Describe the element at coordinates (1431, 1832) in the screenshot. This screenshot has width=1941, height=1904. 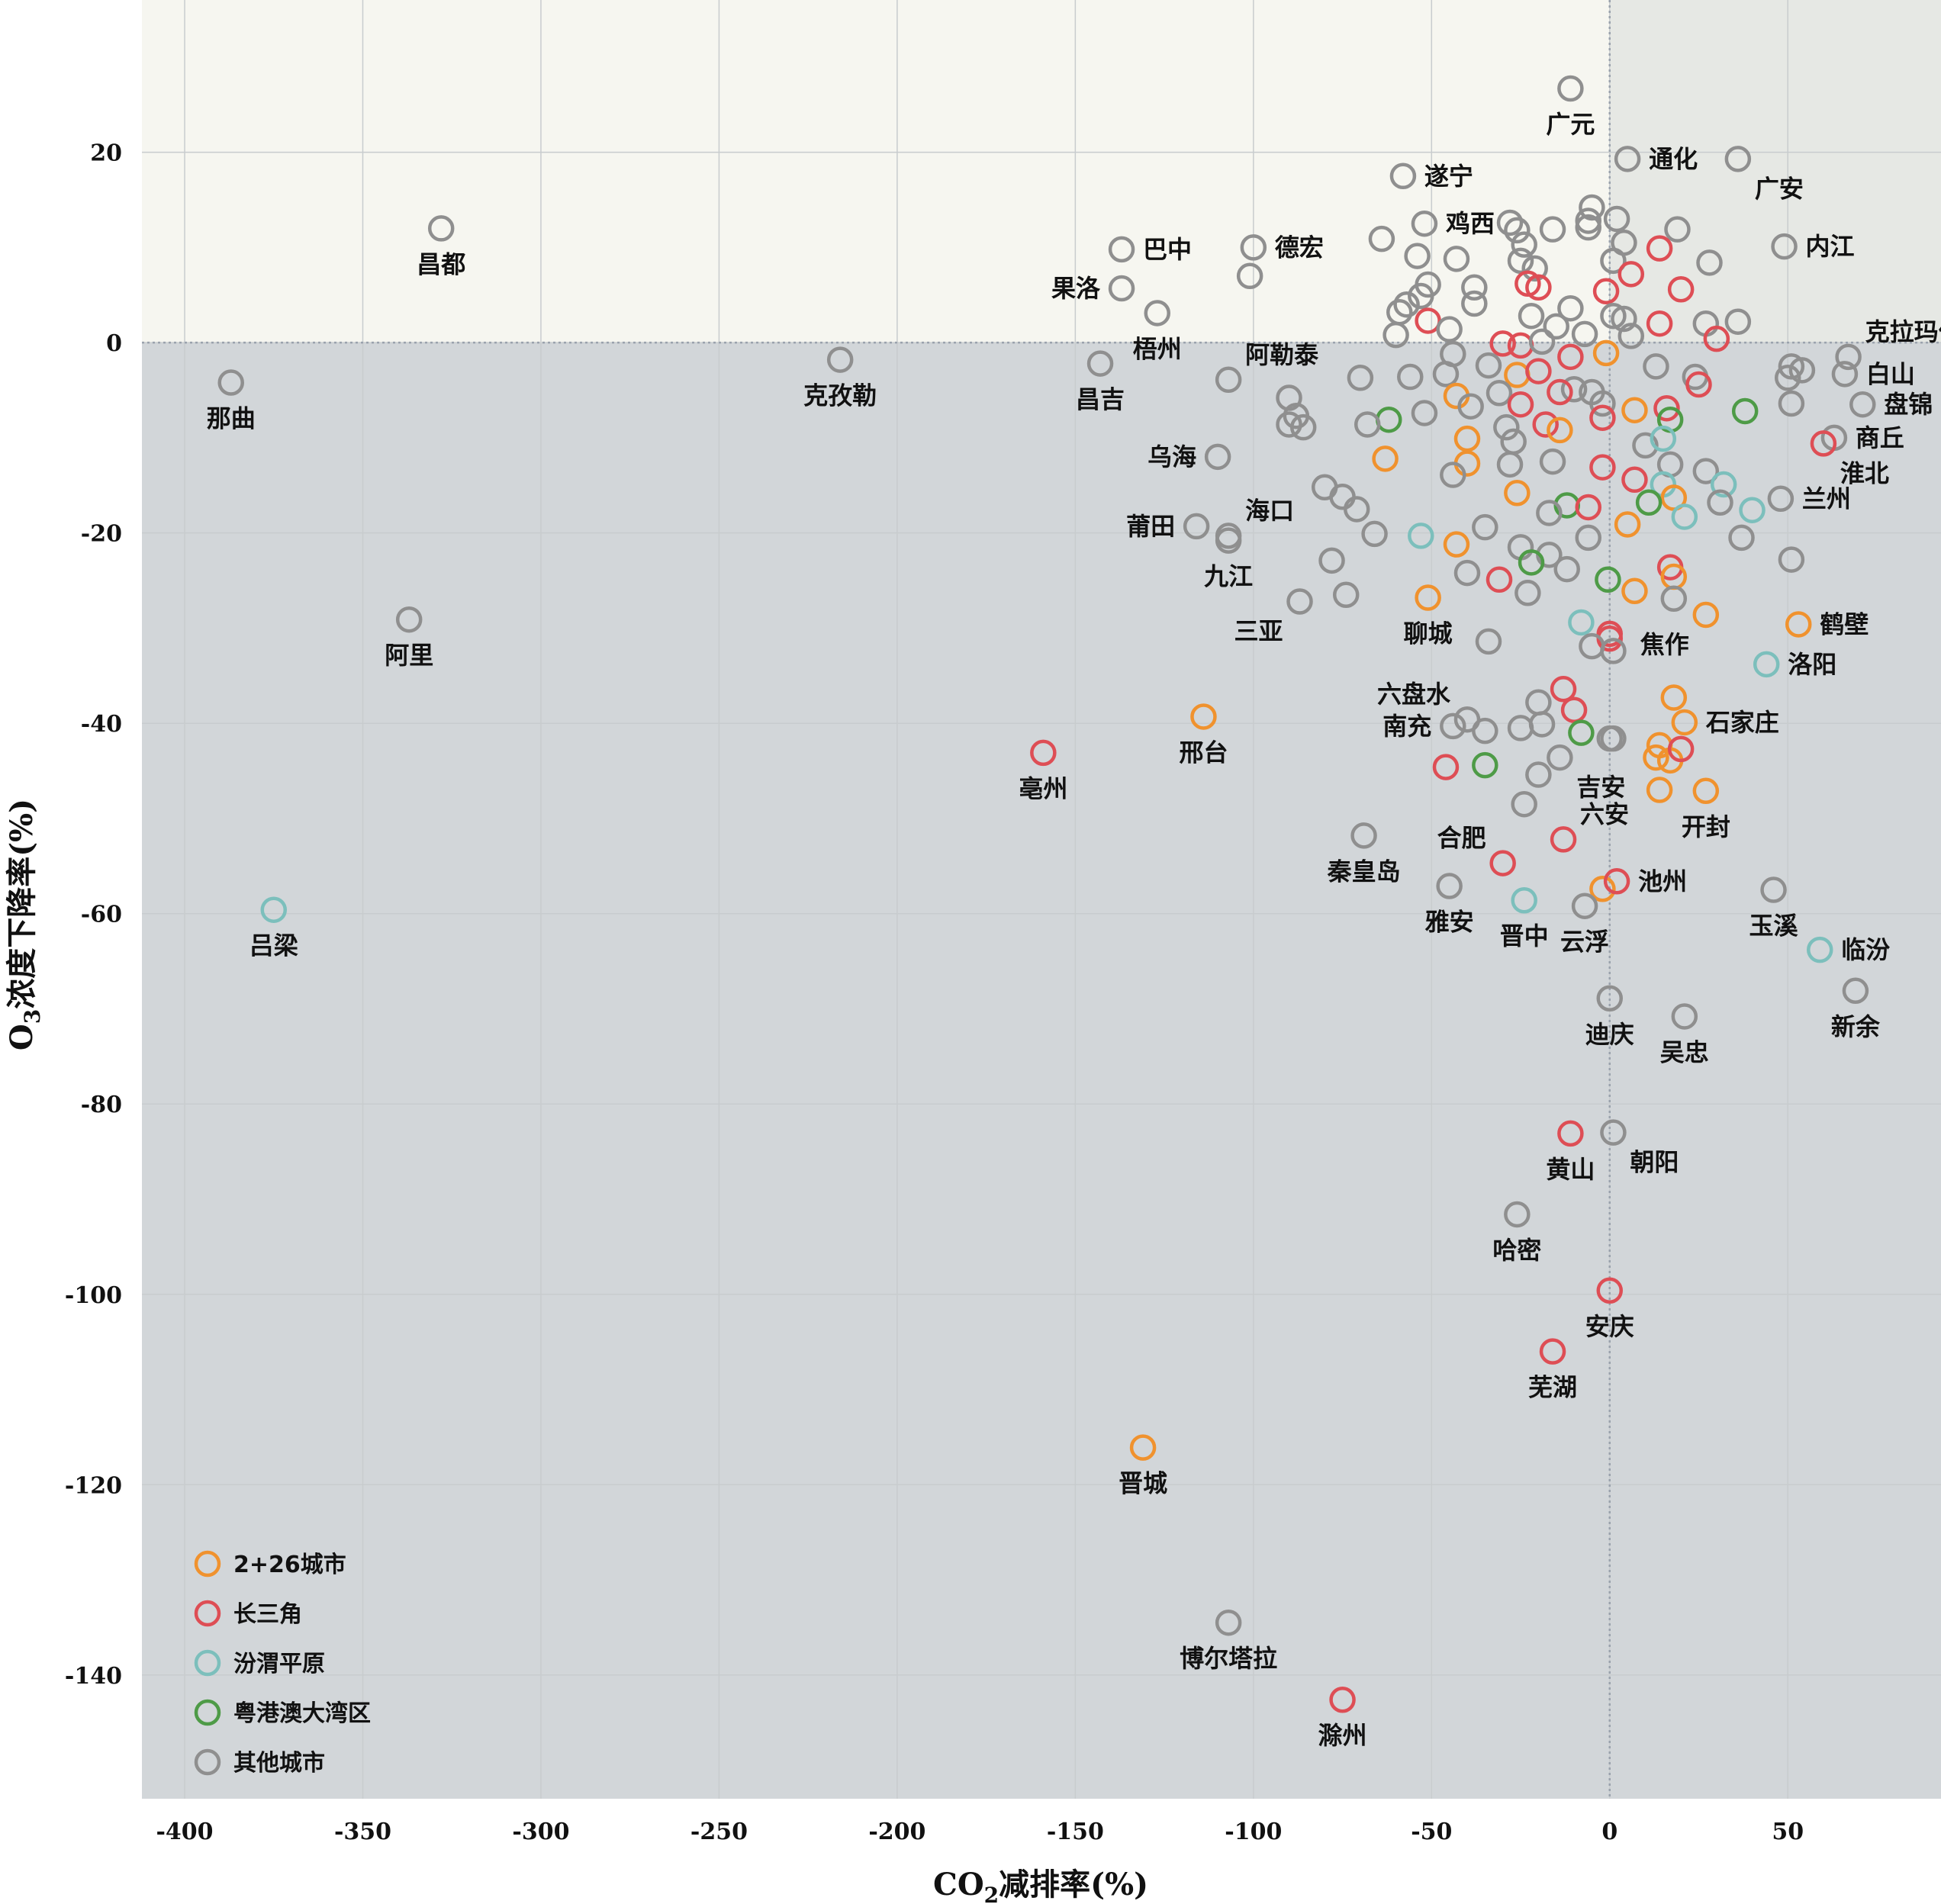
I see `x-tick-label: -50` at that location.